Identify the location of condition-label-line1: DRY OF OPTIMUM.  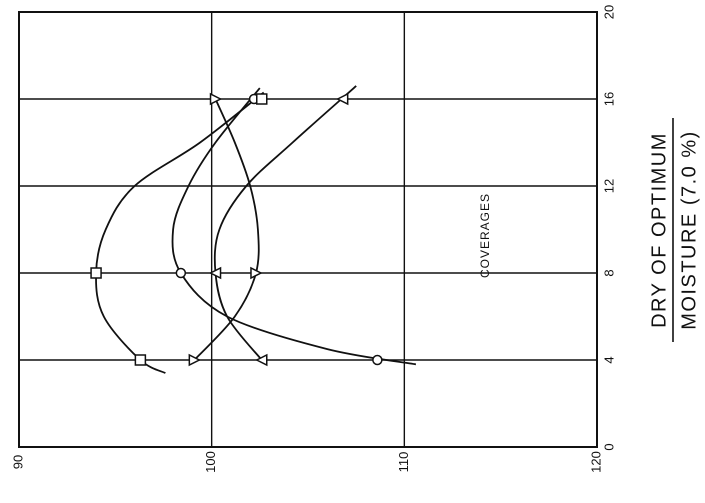
(659, 230).